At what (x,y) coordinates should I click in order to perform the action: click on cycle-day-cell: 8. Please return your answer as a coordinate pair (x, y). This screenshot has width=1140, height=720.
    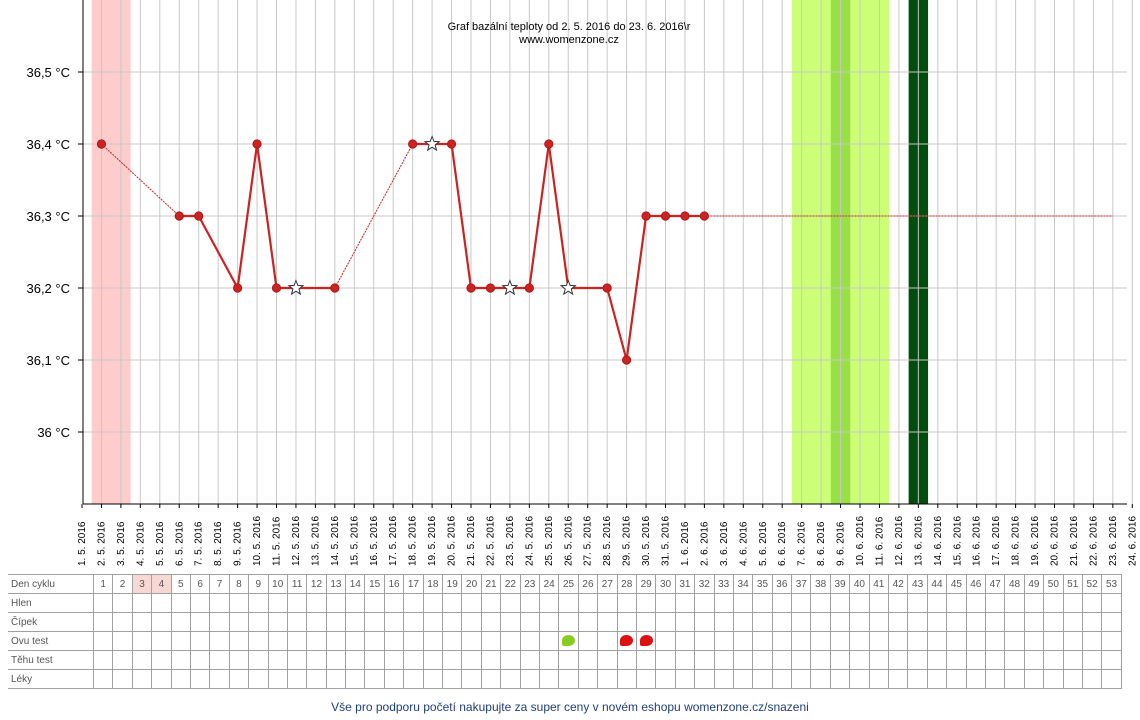
    Looking at the image, I should click on (239, 584).